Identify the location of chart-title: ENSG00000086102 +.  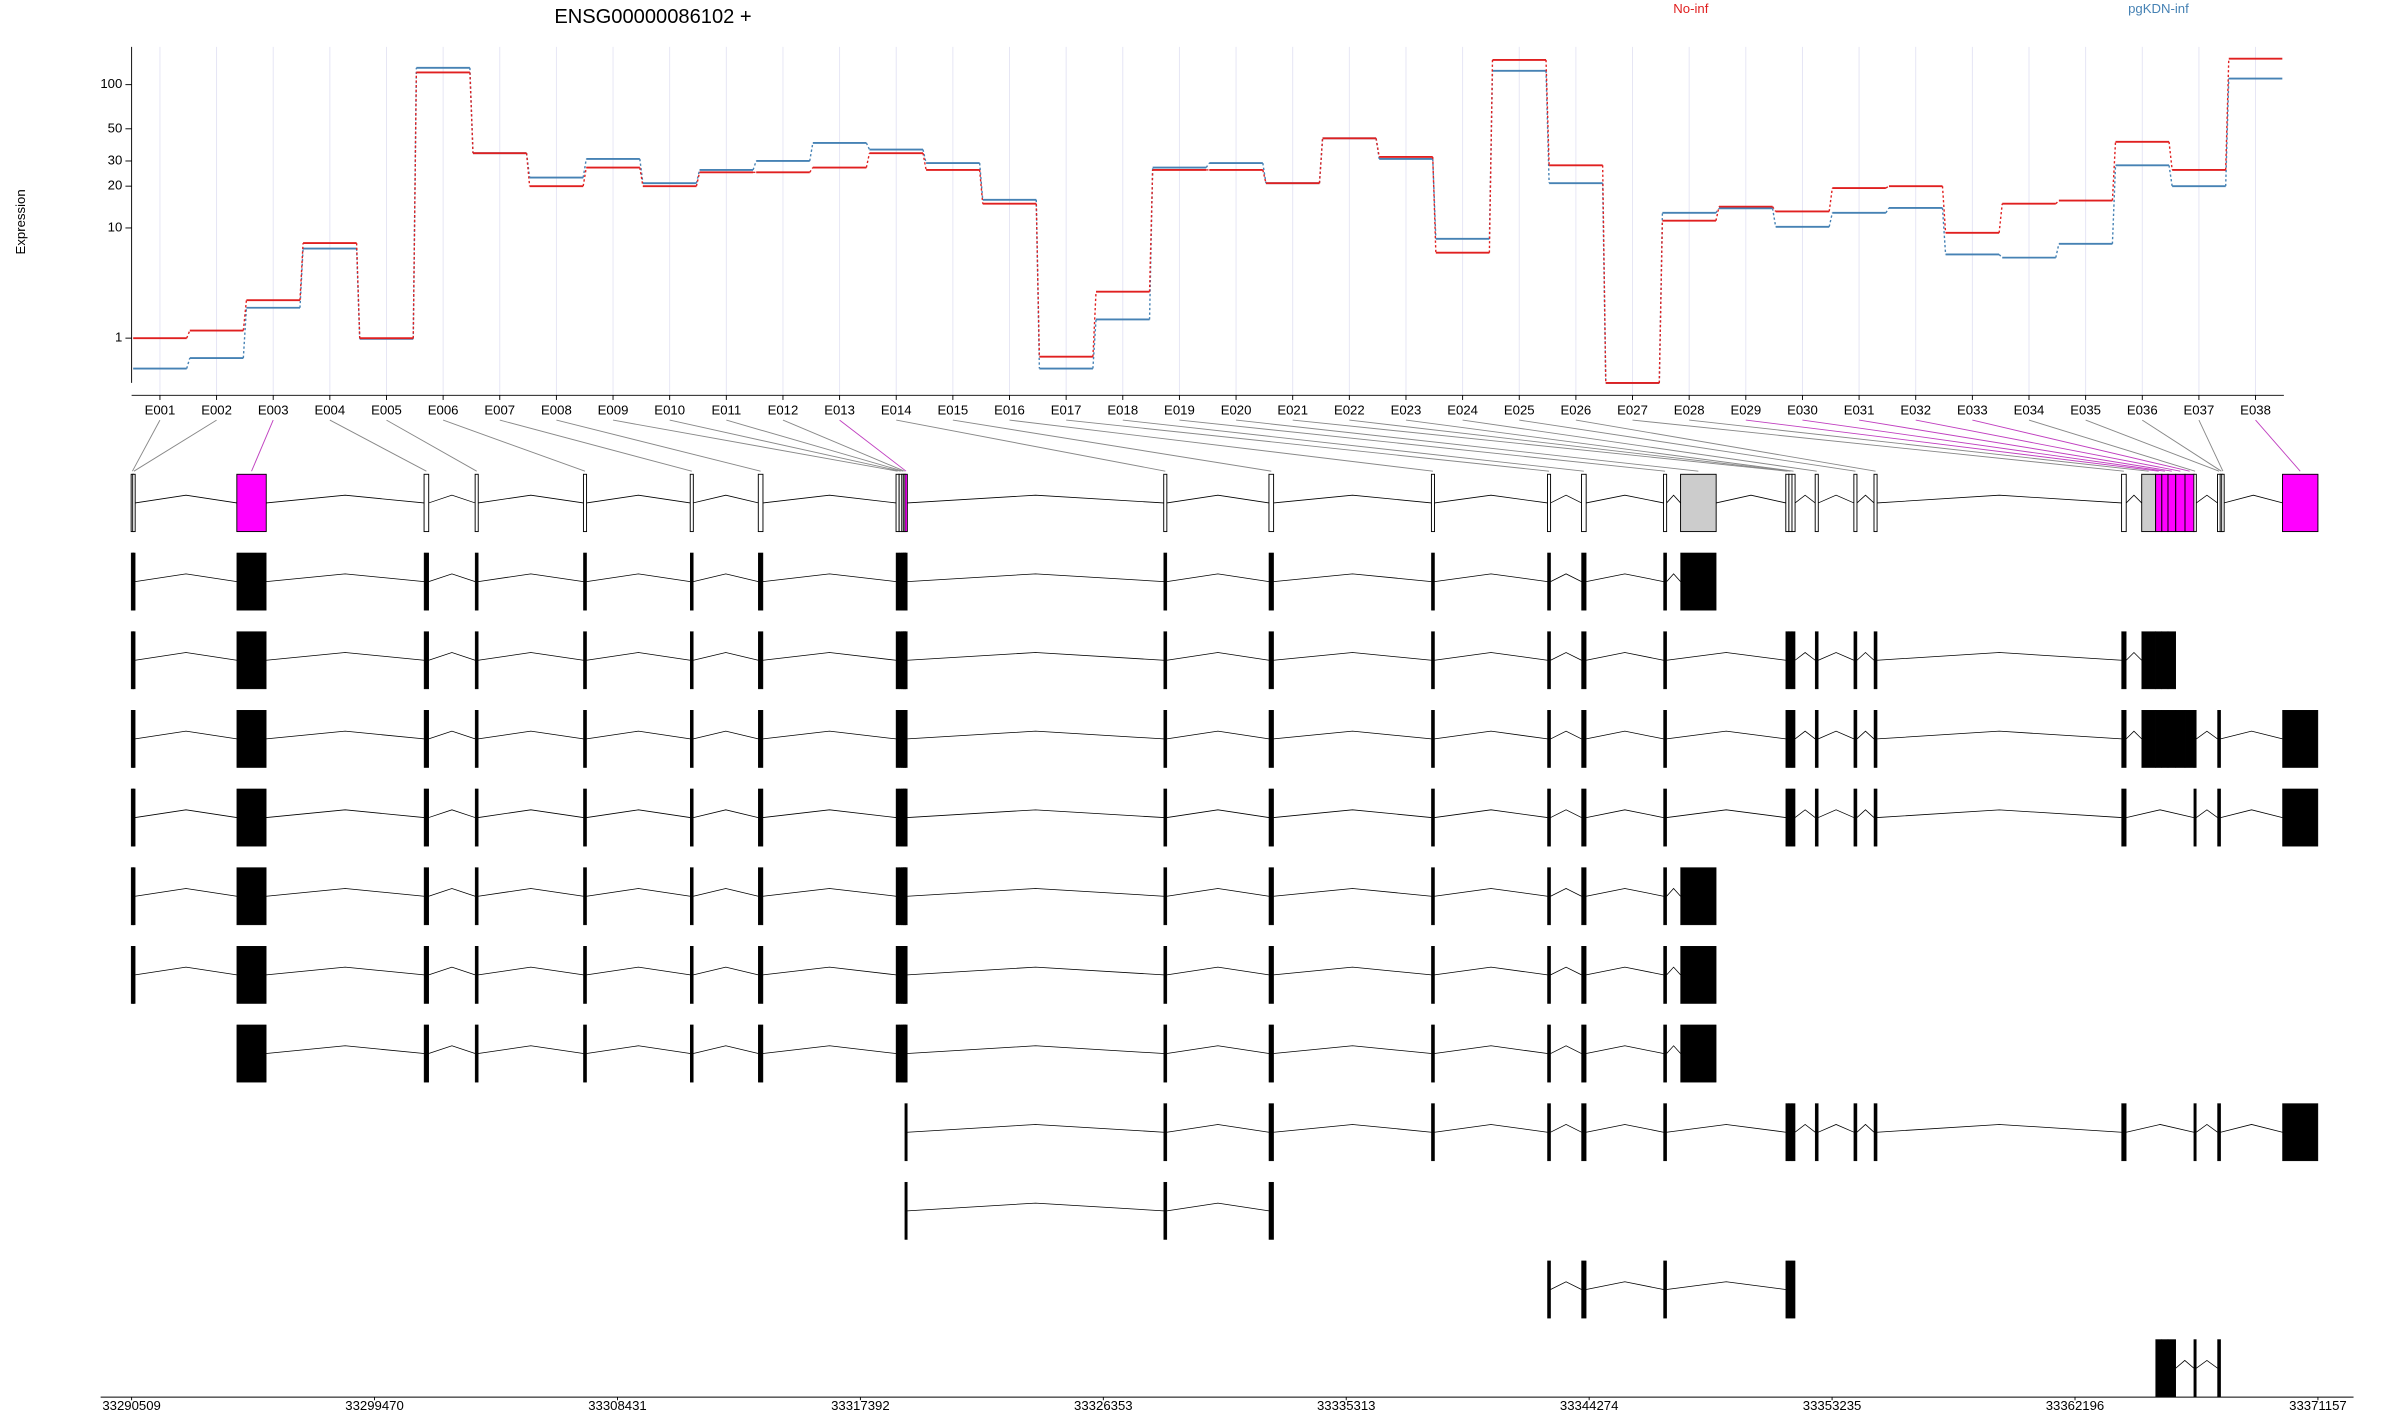
(652, 17).